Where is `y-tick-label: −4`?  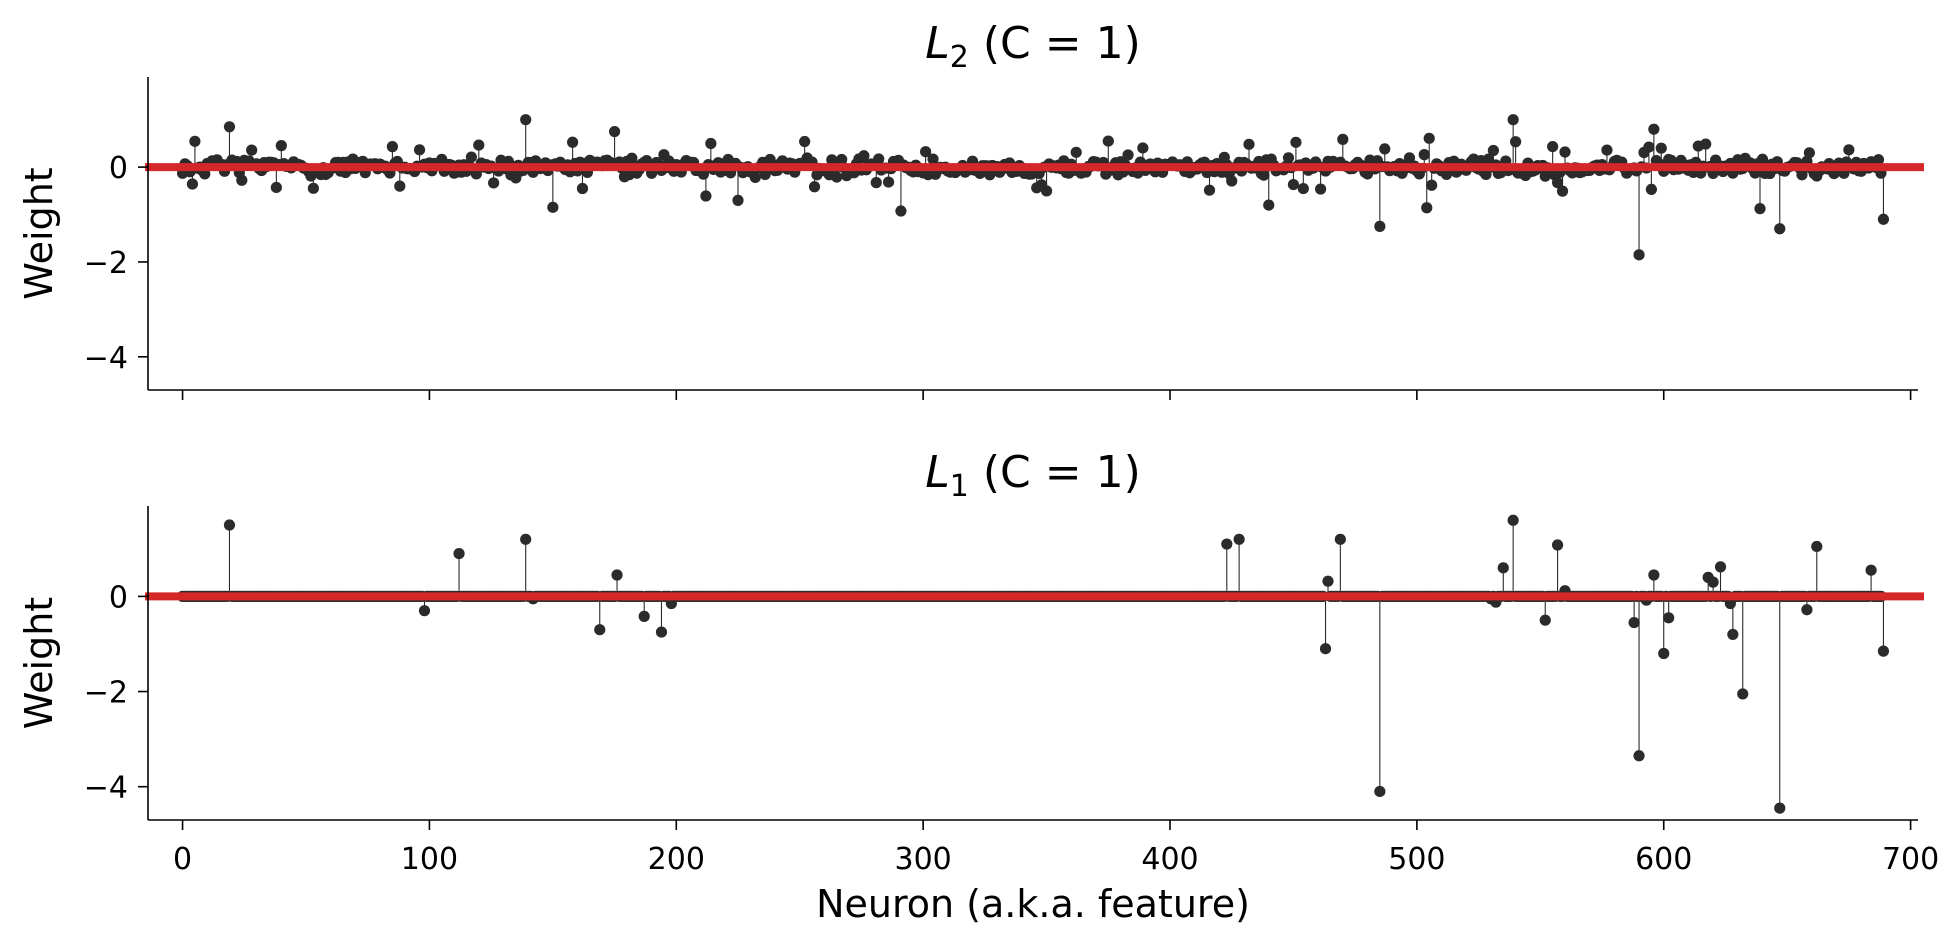
y-tick-label: −4 is located at coordinates (106, 358).